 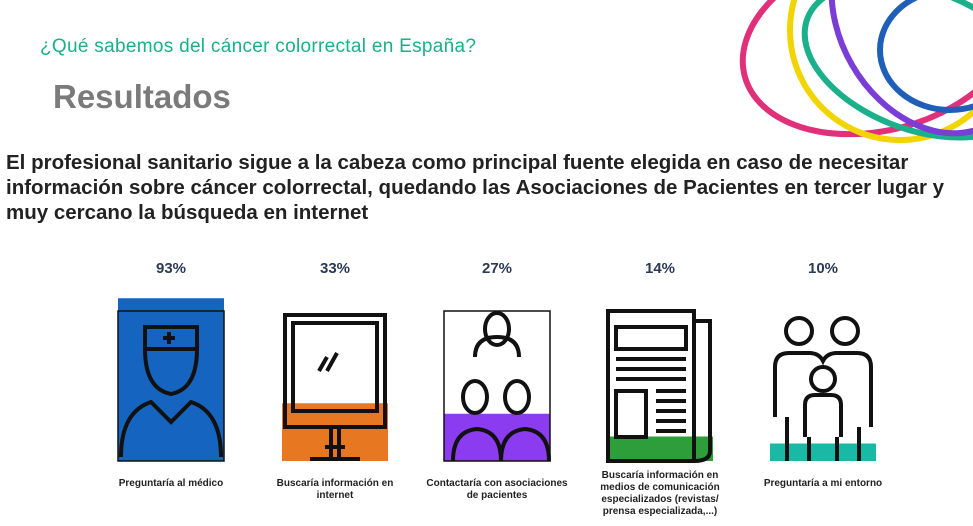 I want to click on category-label: Preguntaría al médico, so click(x=171, y=483).